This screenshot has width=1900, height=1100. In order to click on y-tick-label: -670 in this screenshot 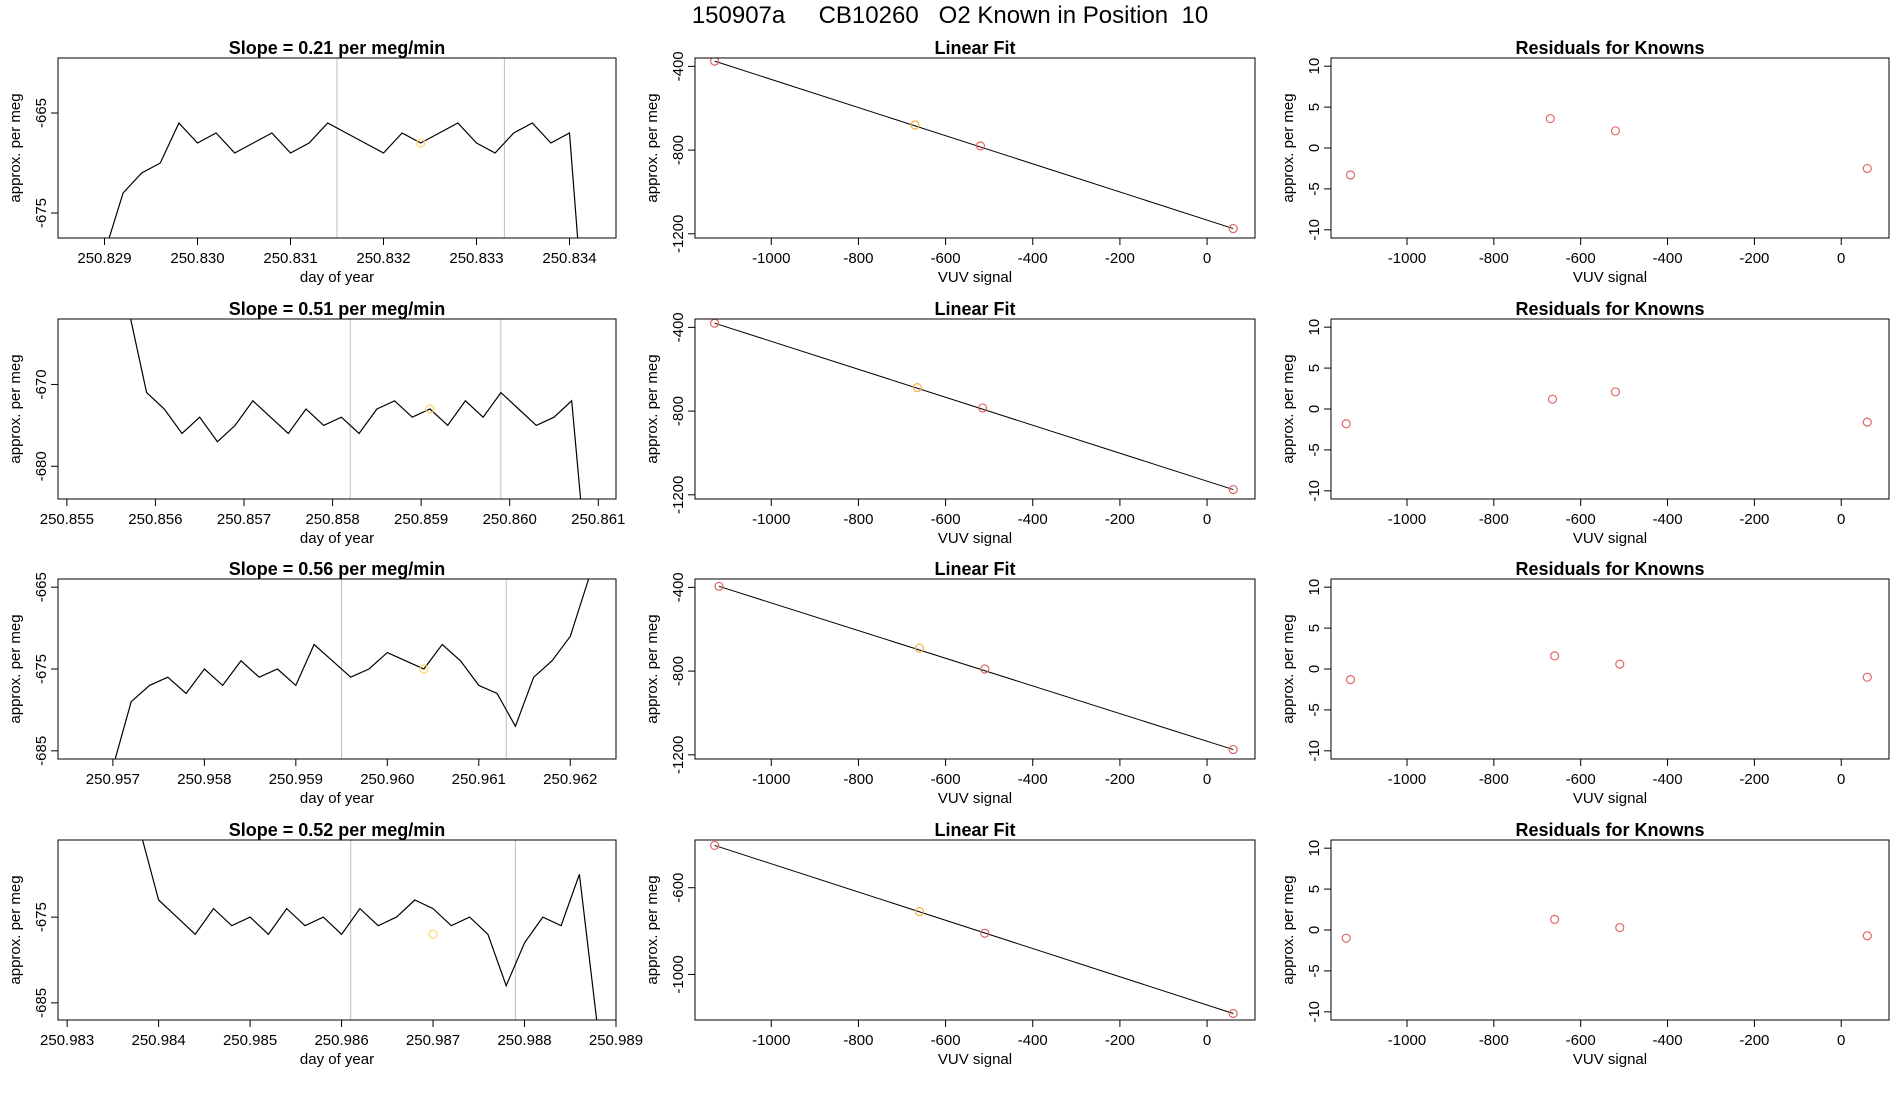, I will do `click(41, 384)`.